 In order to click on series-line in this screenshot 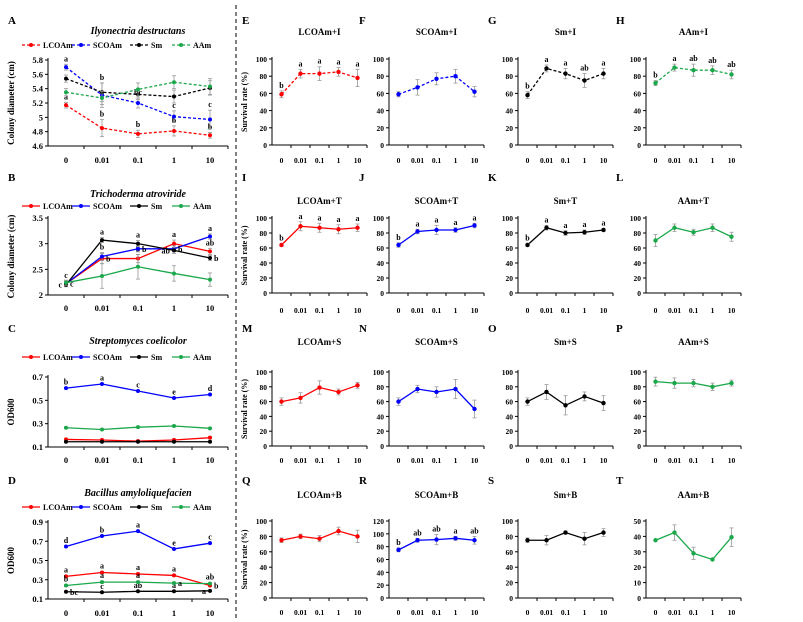, I will do `click(138, 88)`.